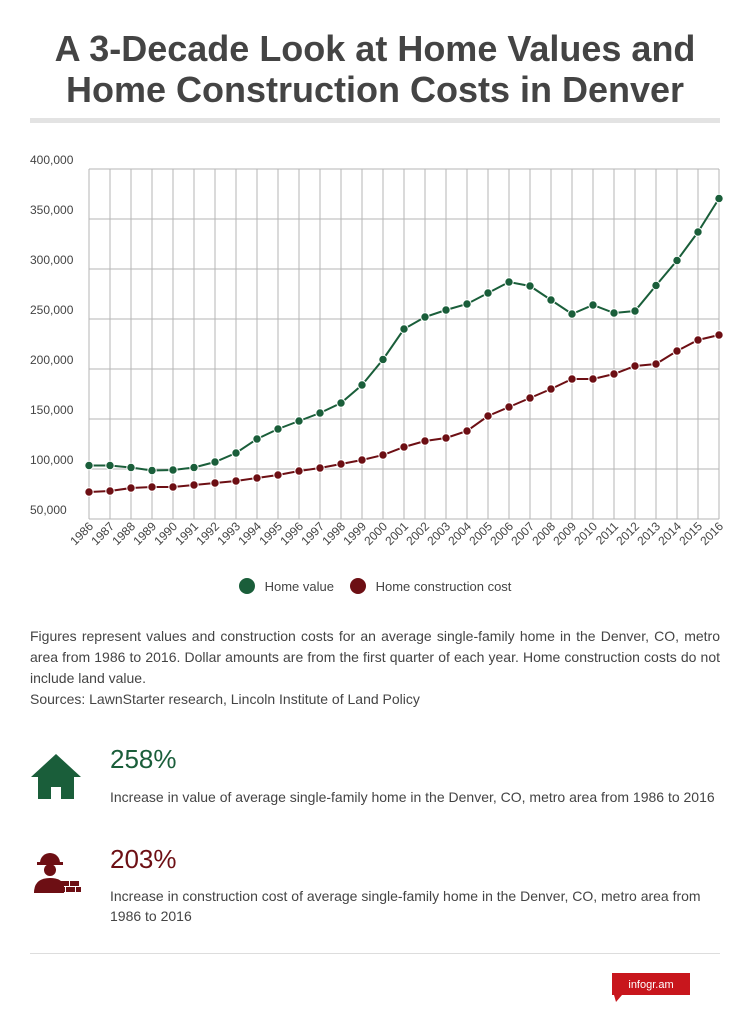  I want to click on stat-value-home: 258%, so click(143, 759).